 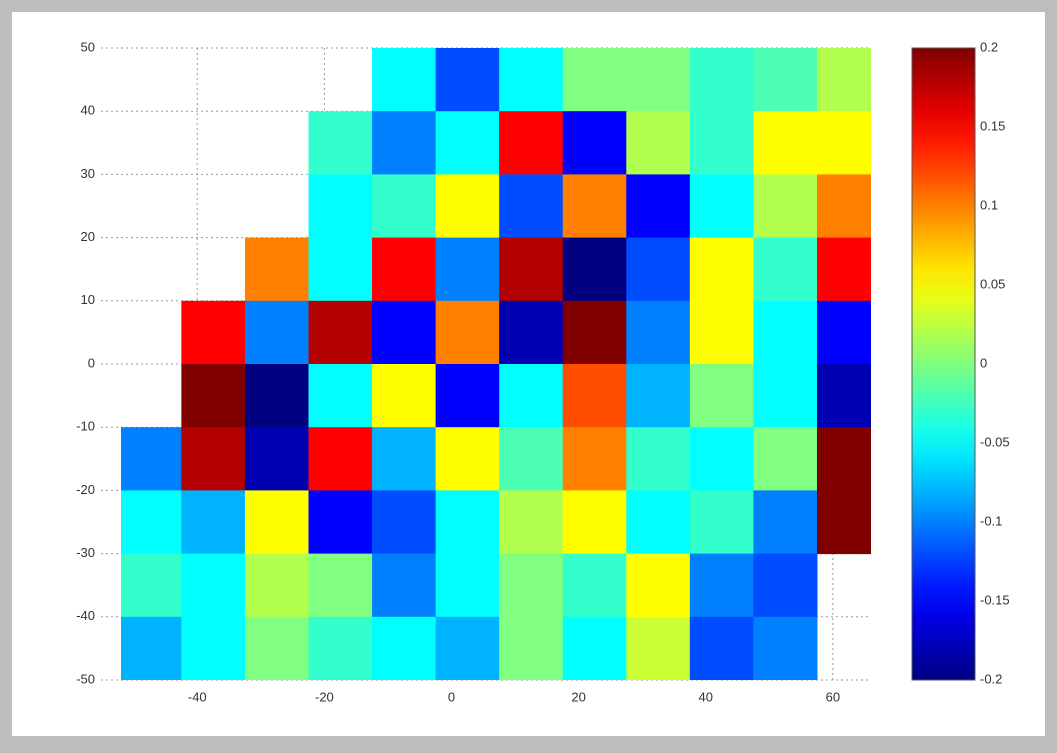 I want to click on colorbar-tick-label: -0.05, so click(x=995, y=441).